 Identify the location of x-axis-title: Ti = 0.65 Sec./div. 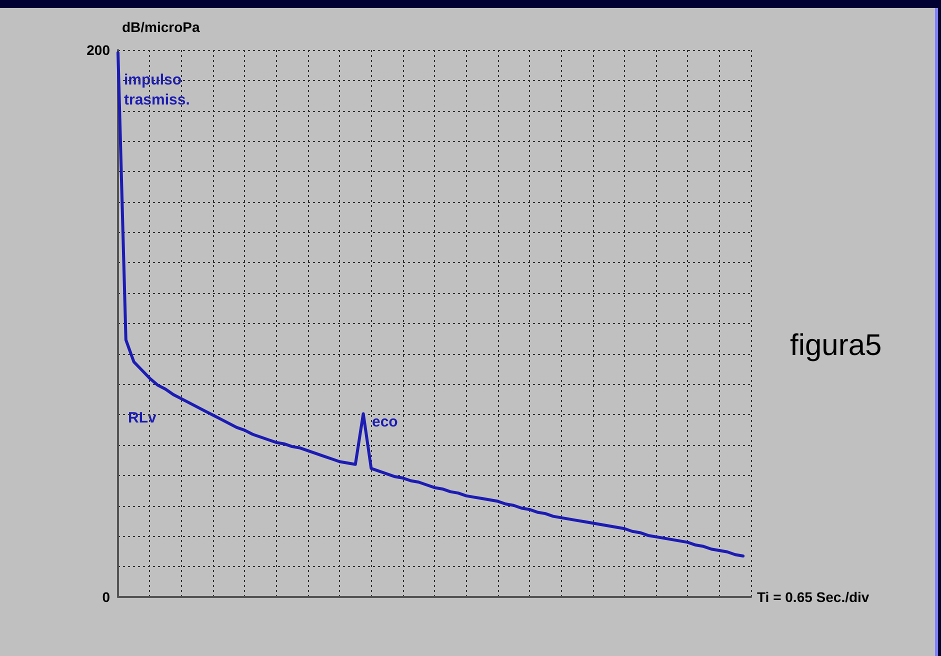
(813, 597).